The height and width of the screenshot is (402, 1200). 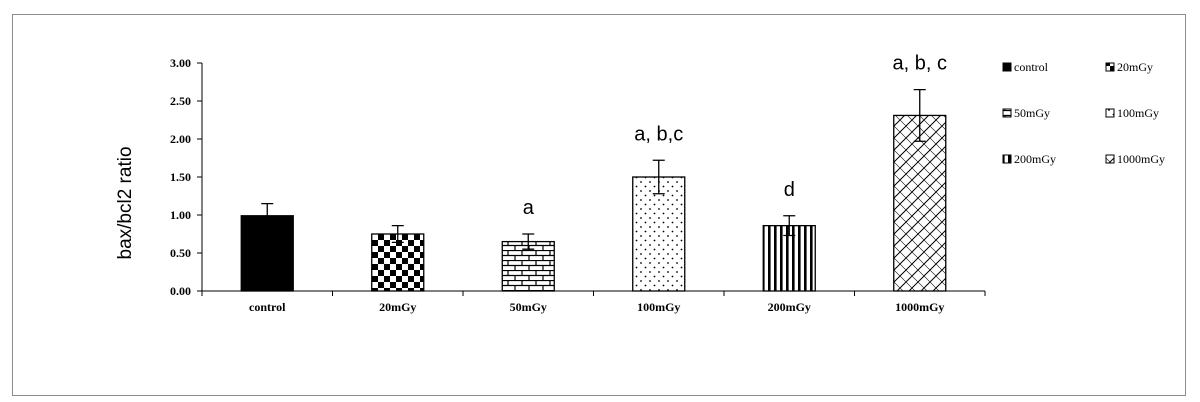 I want to click on x-tick-label: 200mGy, so click(x=789, y=307).